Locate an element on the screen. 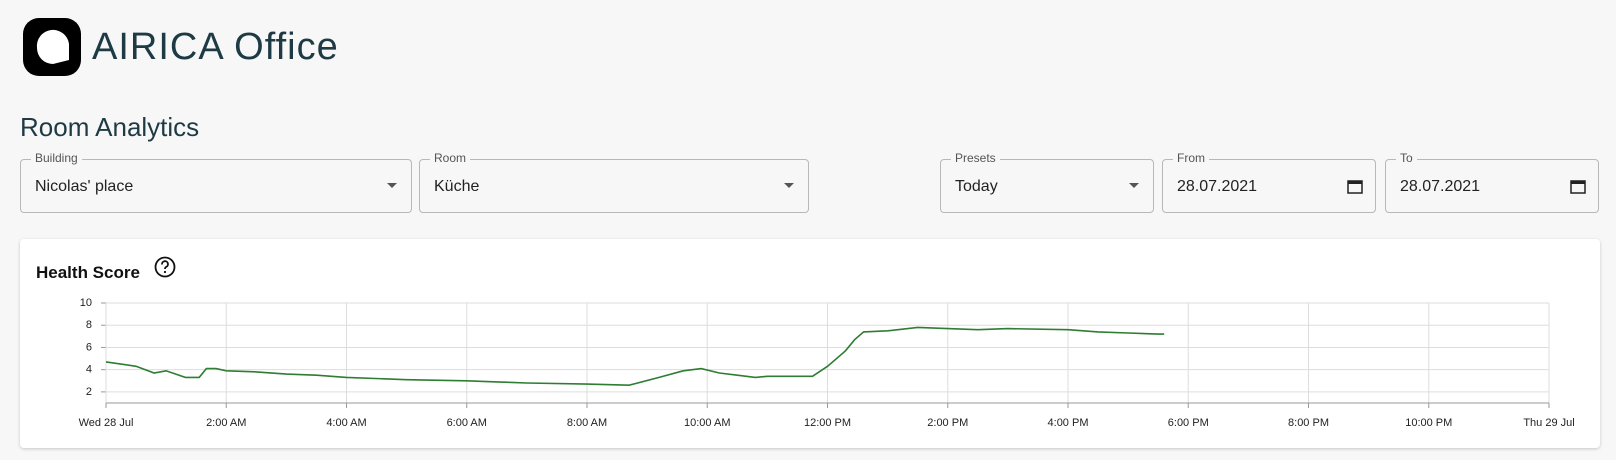  x-tick-label: 6:00 AM is located at coordinates (467, 423).